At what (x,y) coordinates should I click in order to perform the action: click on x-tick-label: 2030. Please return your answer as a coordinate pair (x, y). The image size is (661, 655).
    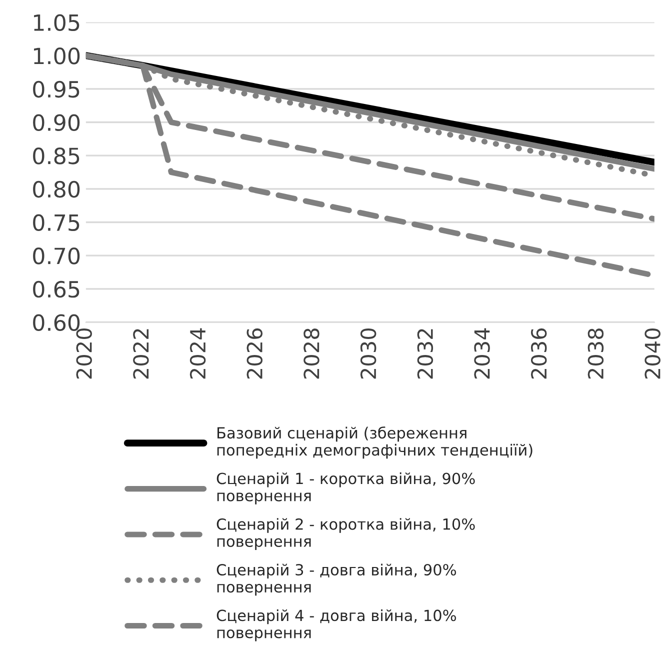
    Looking at the image, I should click on (368, 353).